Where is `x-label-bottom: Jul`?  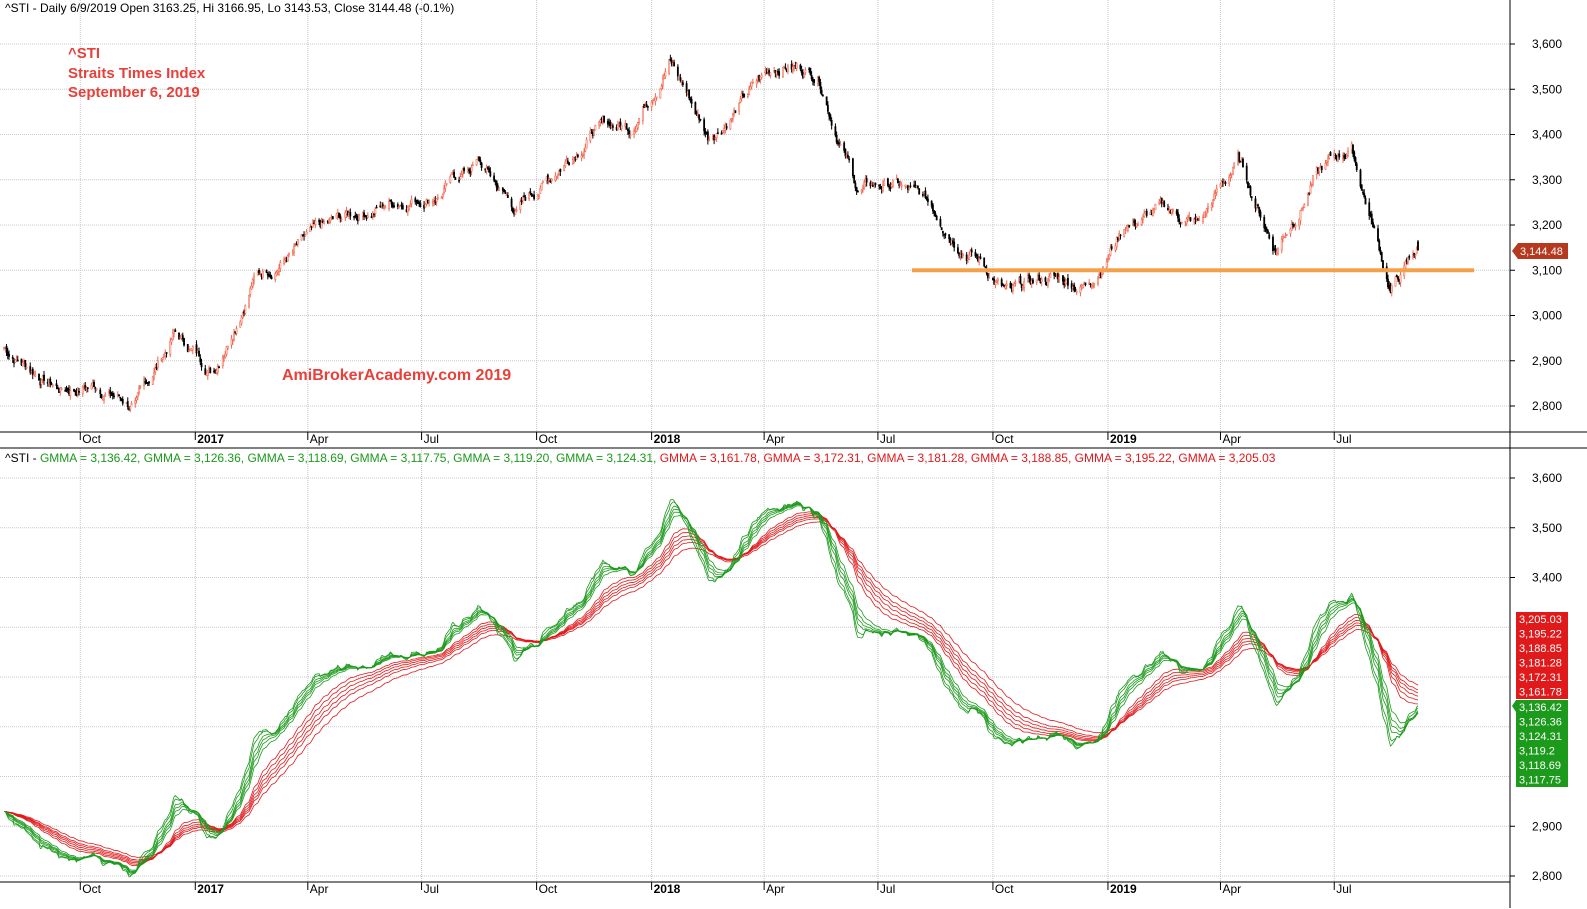
x-label-bottom: Jul is located at coordinates (887, 889).